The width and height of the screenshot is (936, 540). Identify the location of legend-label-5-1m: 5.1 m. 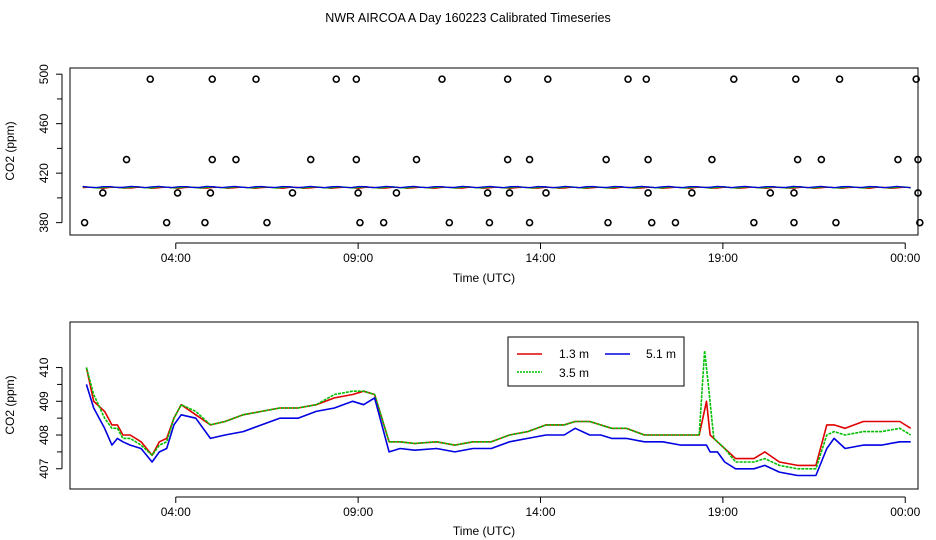
(661, 354).